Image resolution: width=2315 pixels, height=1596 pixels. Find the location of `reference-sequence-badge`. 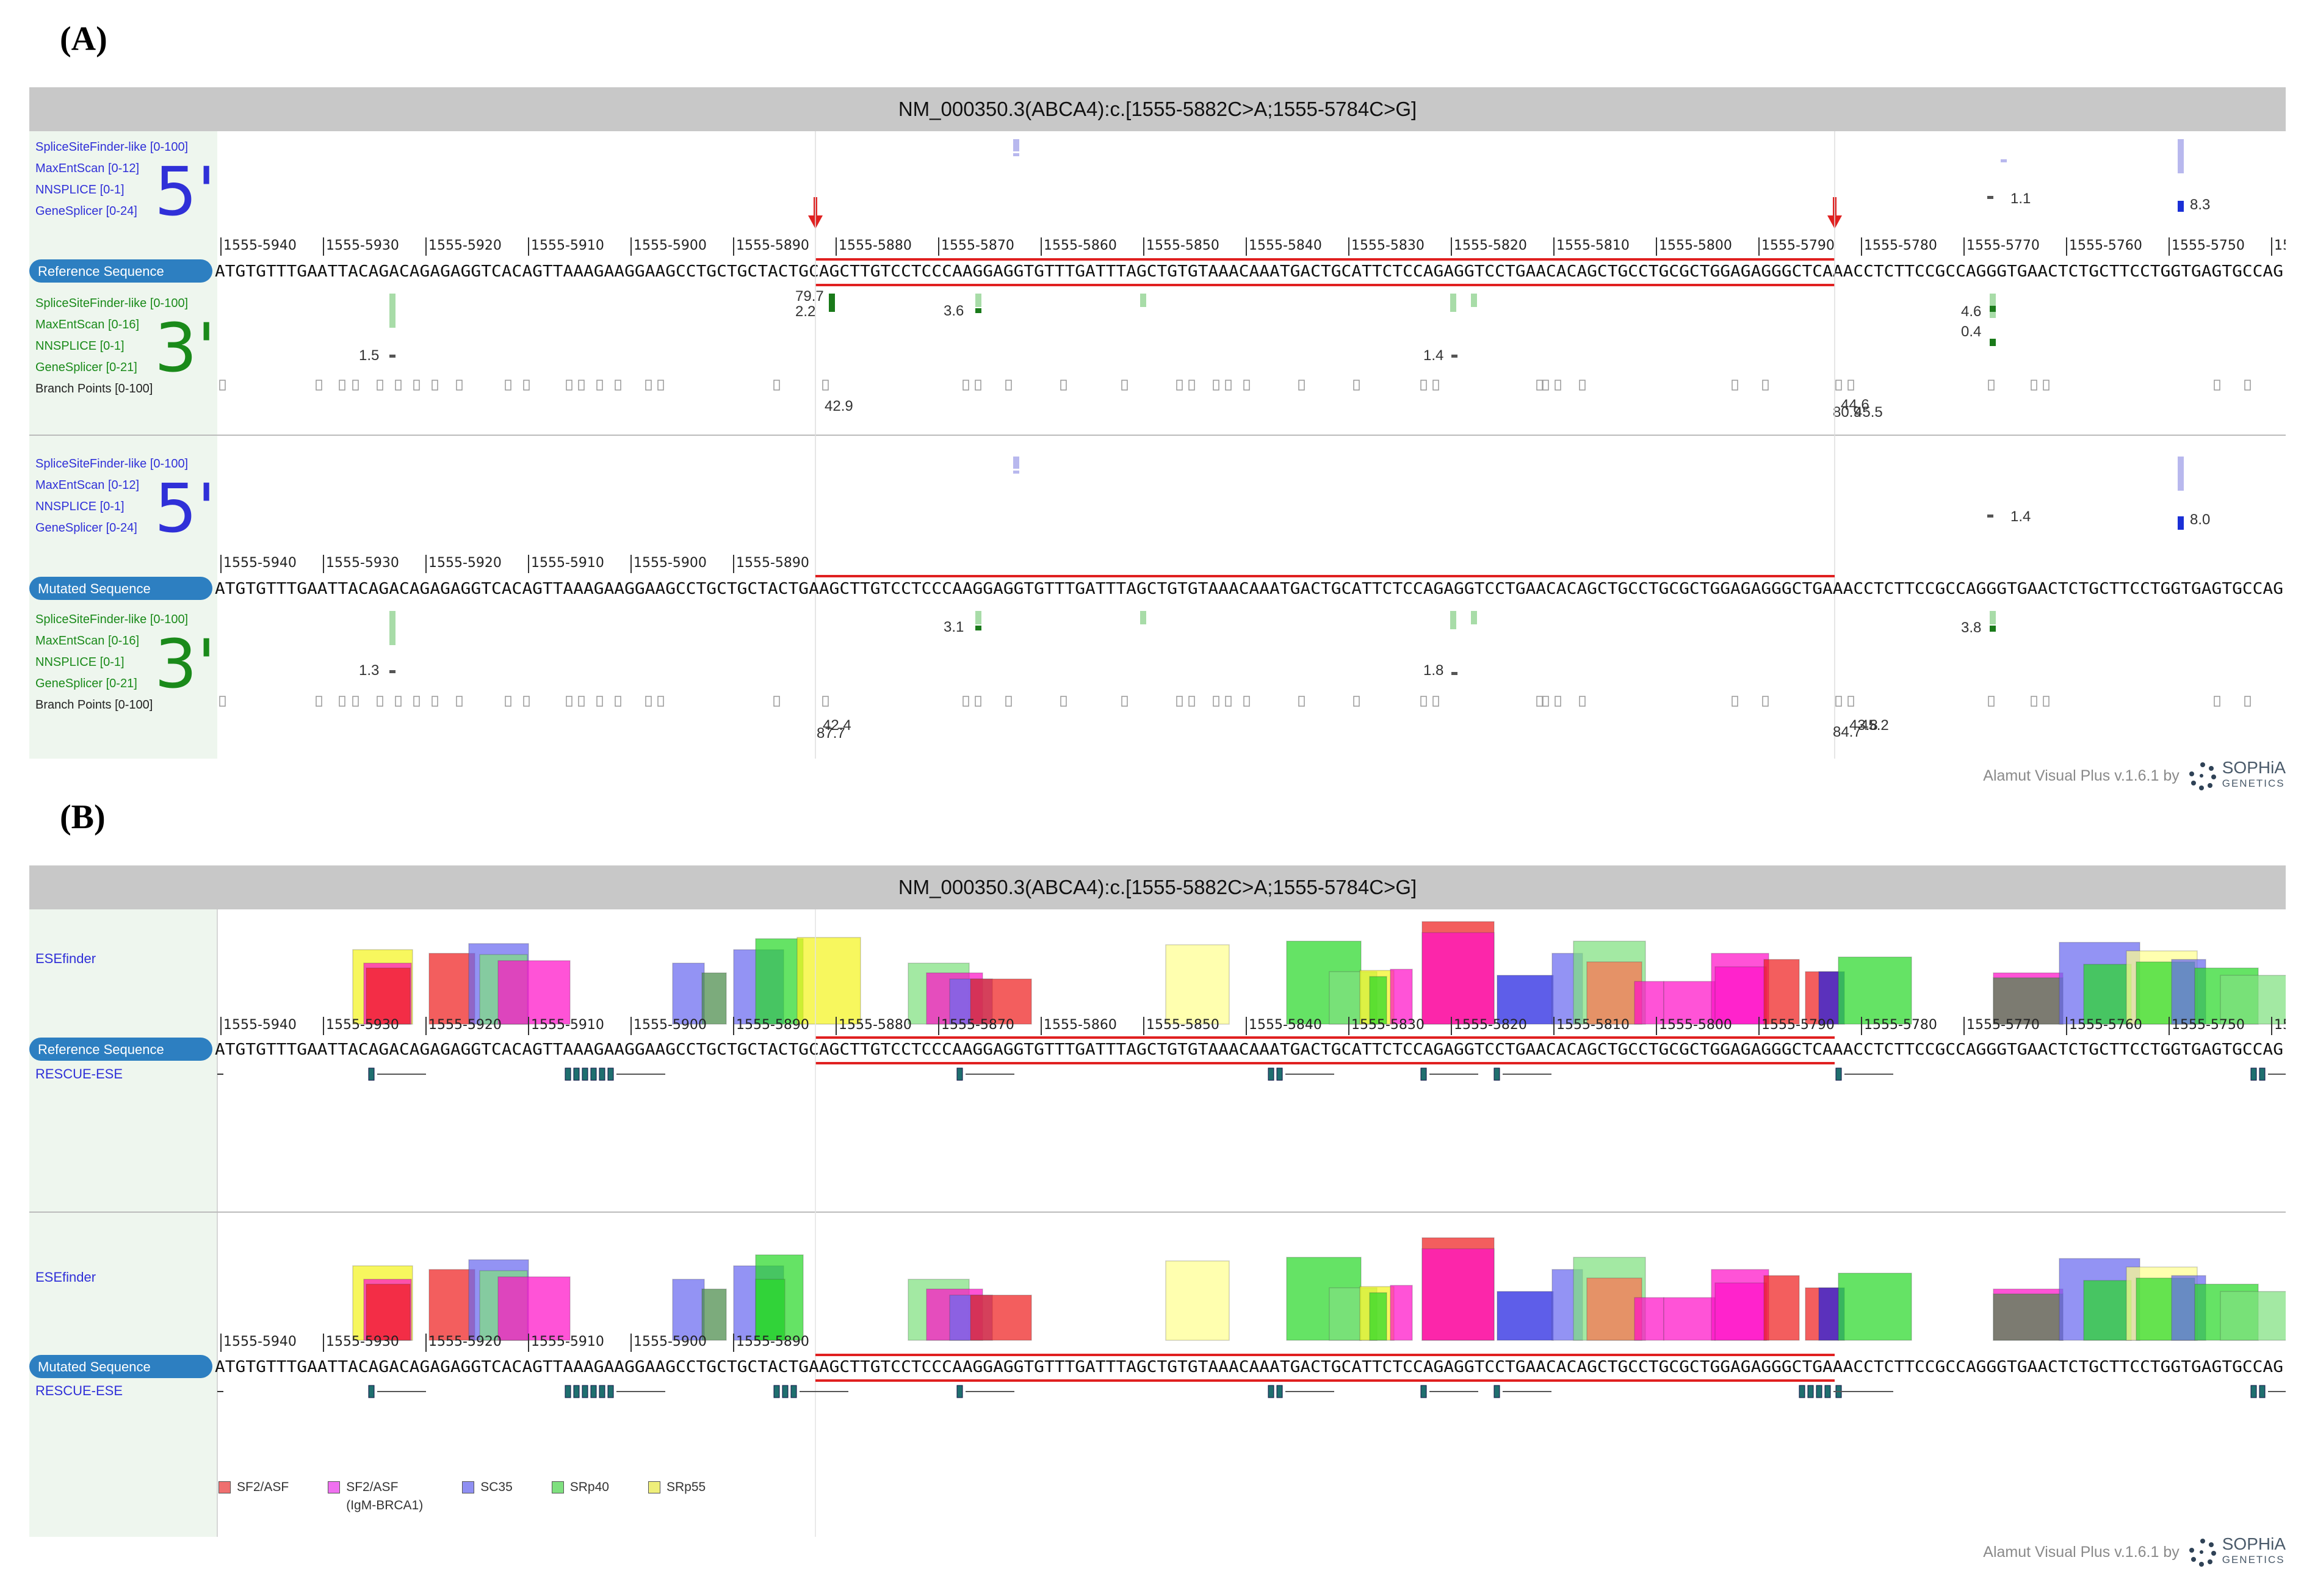

reference-sequence-badge is located at coordinates (121, 271).